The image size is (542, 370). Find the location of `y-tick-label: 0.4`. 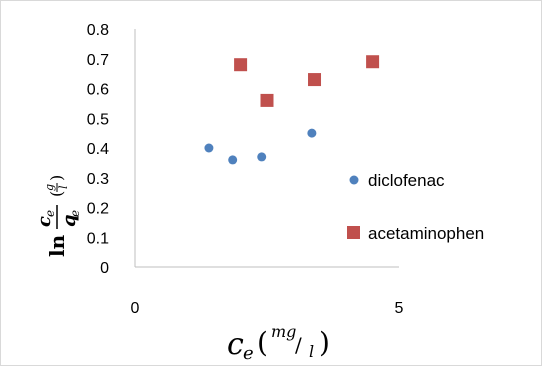

y-tick-label: 0.4 is located at coordinates (98, 149).